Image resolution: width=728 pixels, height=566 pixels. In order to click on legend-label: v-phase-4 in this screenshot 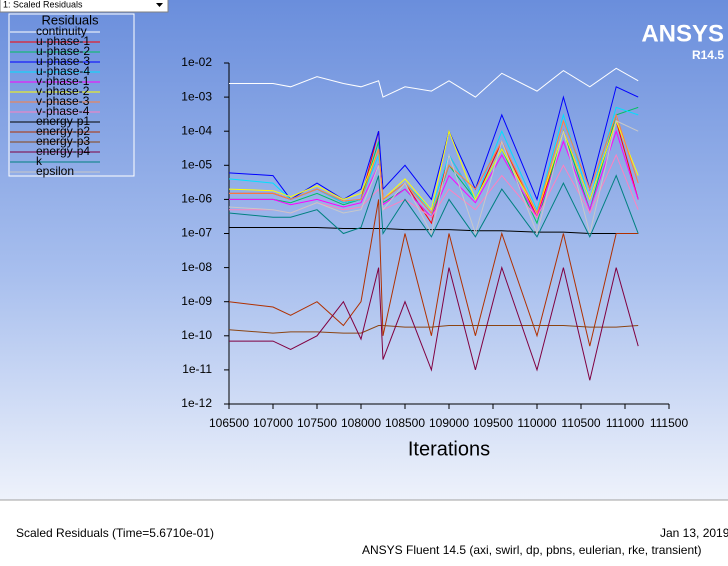, I will do `click(63, 111)`.